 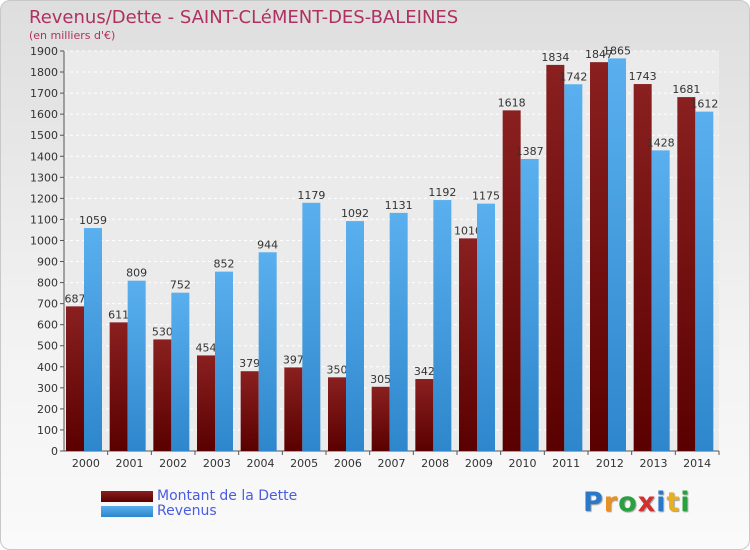 I want to click on y-tick-label: 1300, so click(x=44, y=177).